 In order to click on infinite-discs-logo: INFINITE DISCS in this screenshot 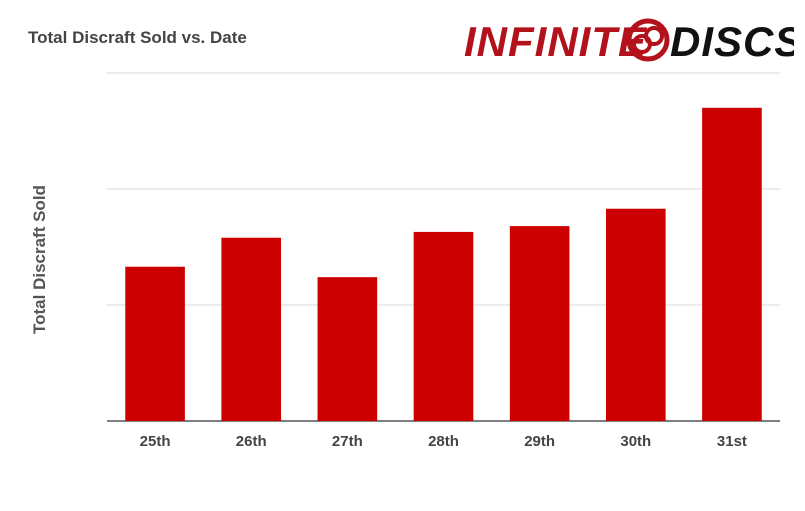, I will do `click(629, 41)`.